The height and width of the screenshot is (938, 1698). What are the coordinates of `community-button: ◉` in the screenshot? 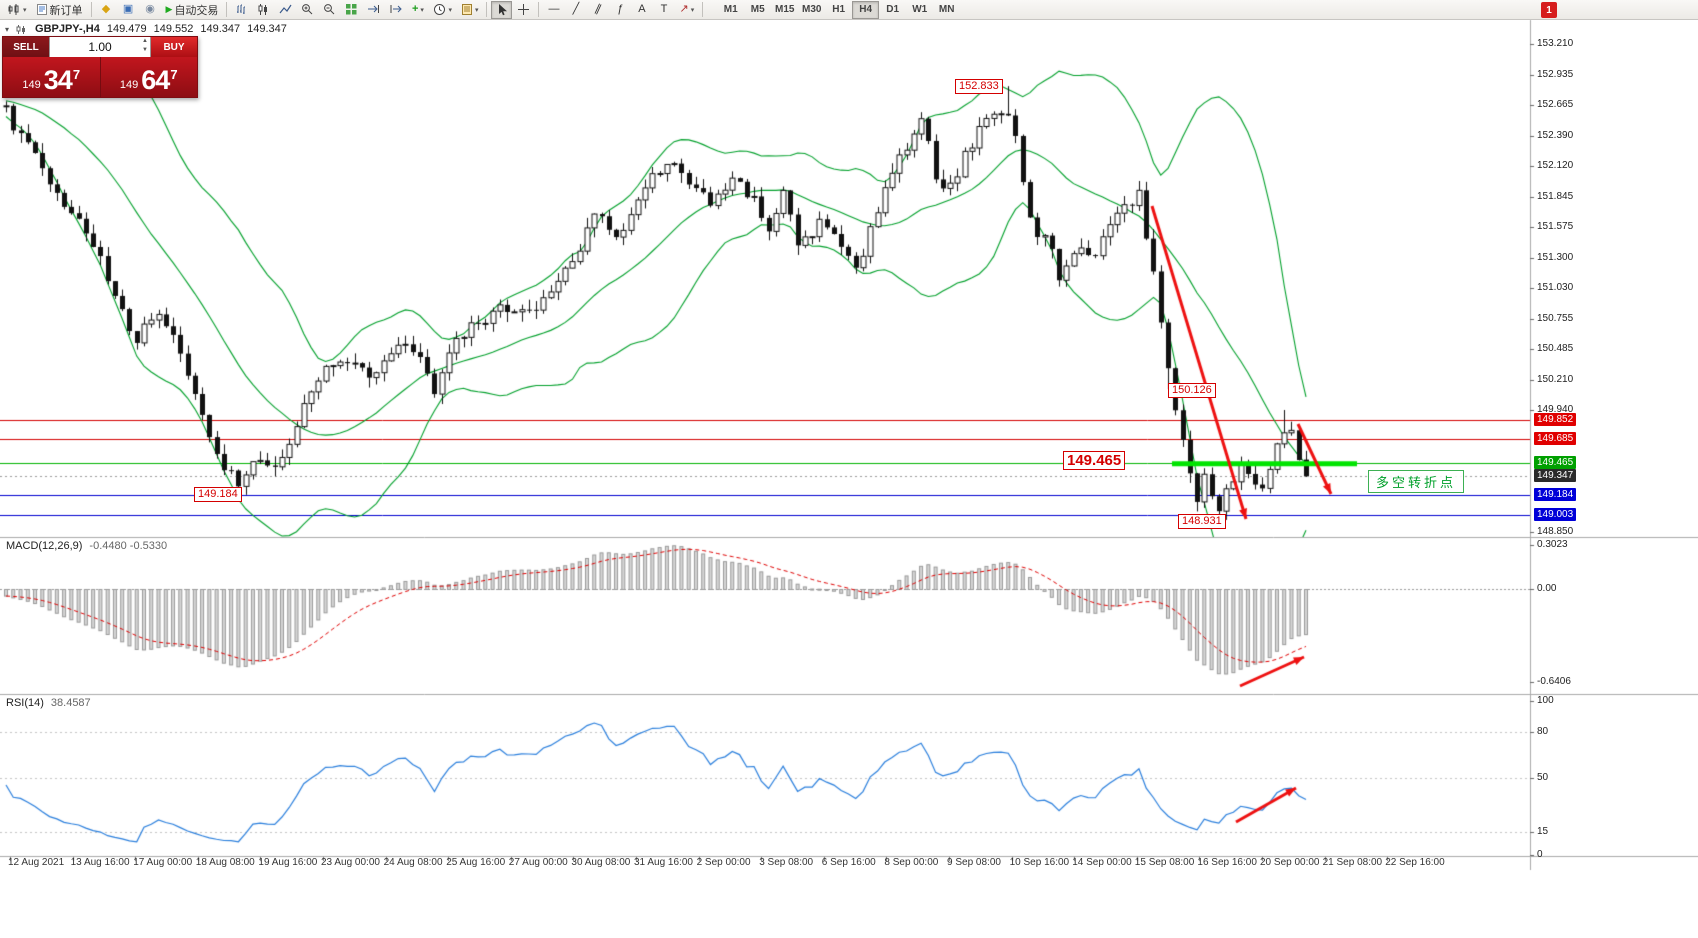 It's located at (150, 10).